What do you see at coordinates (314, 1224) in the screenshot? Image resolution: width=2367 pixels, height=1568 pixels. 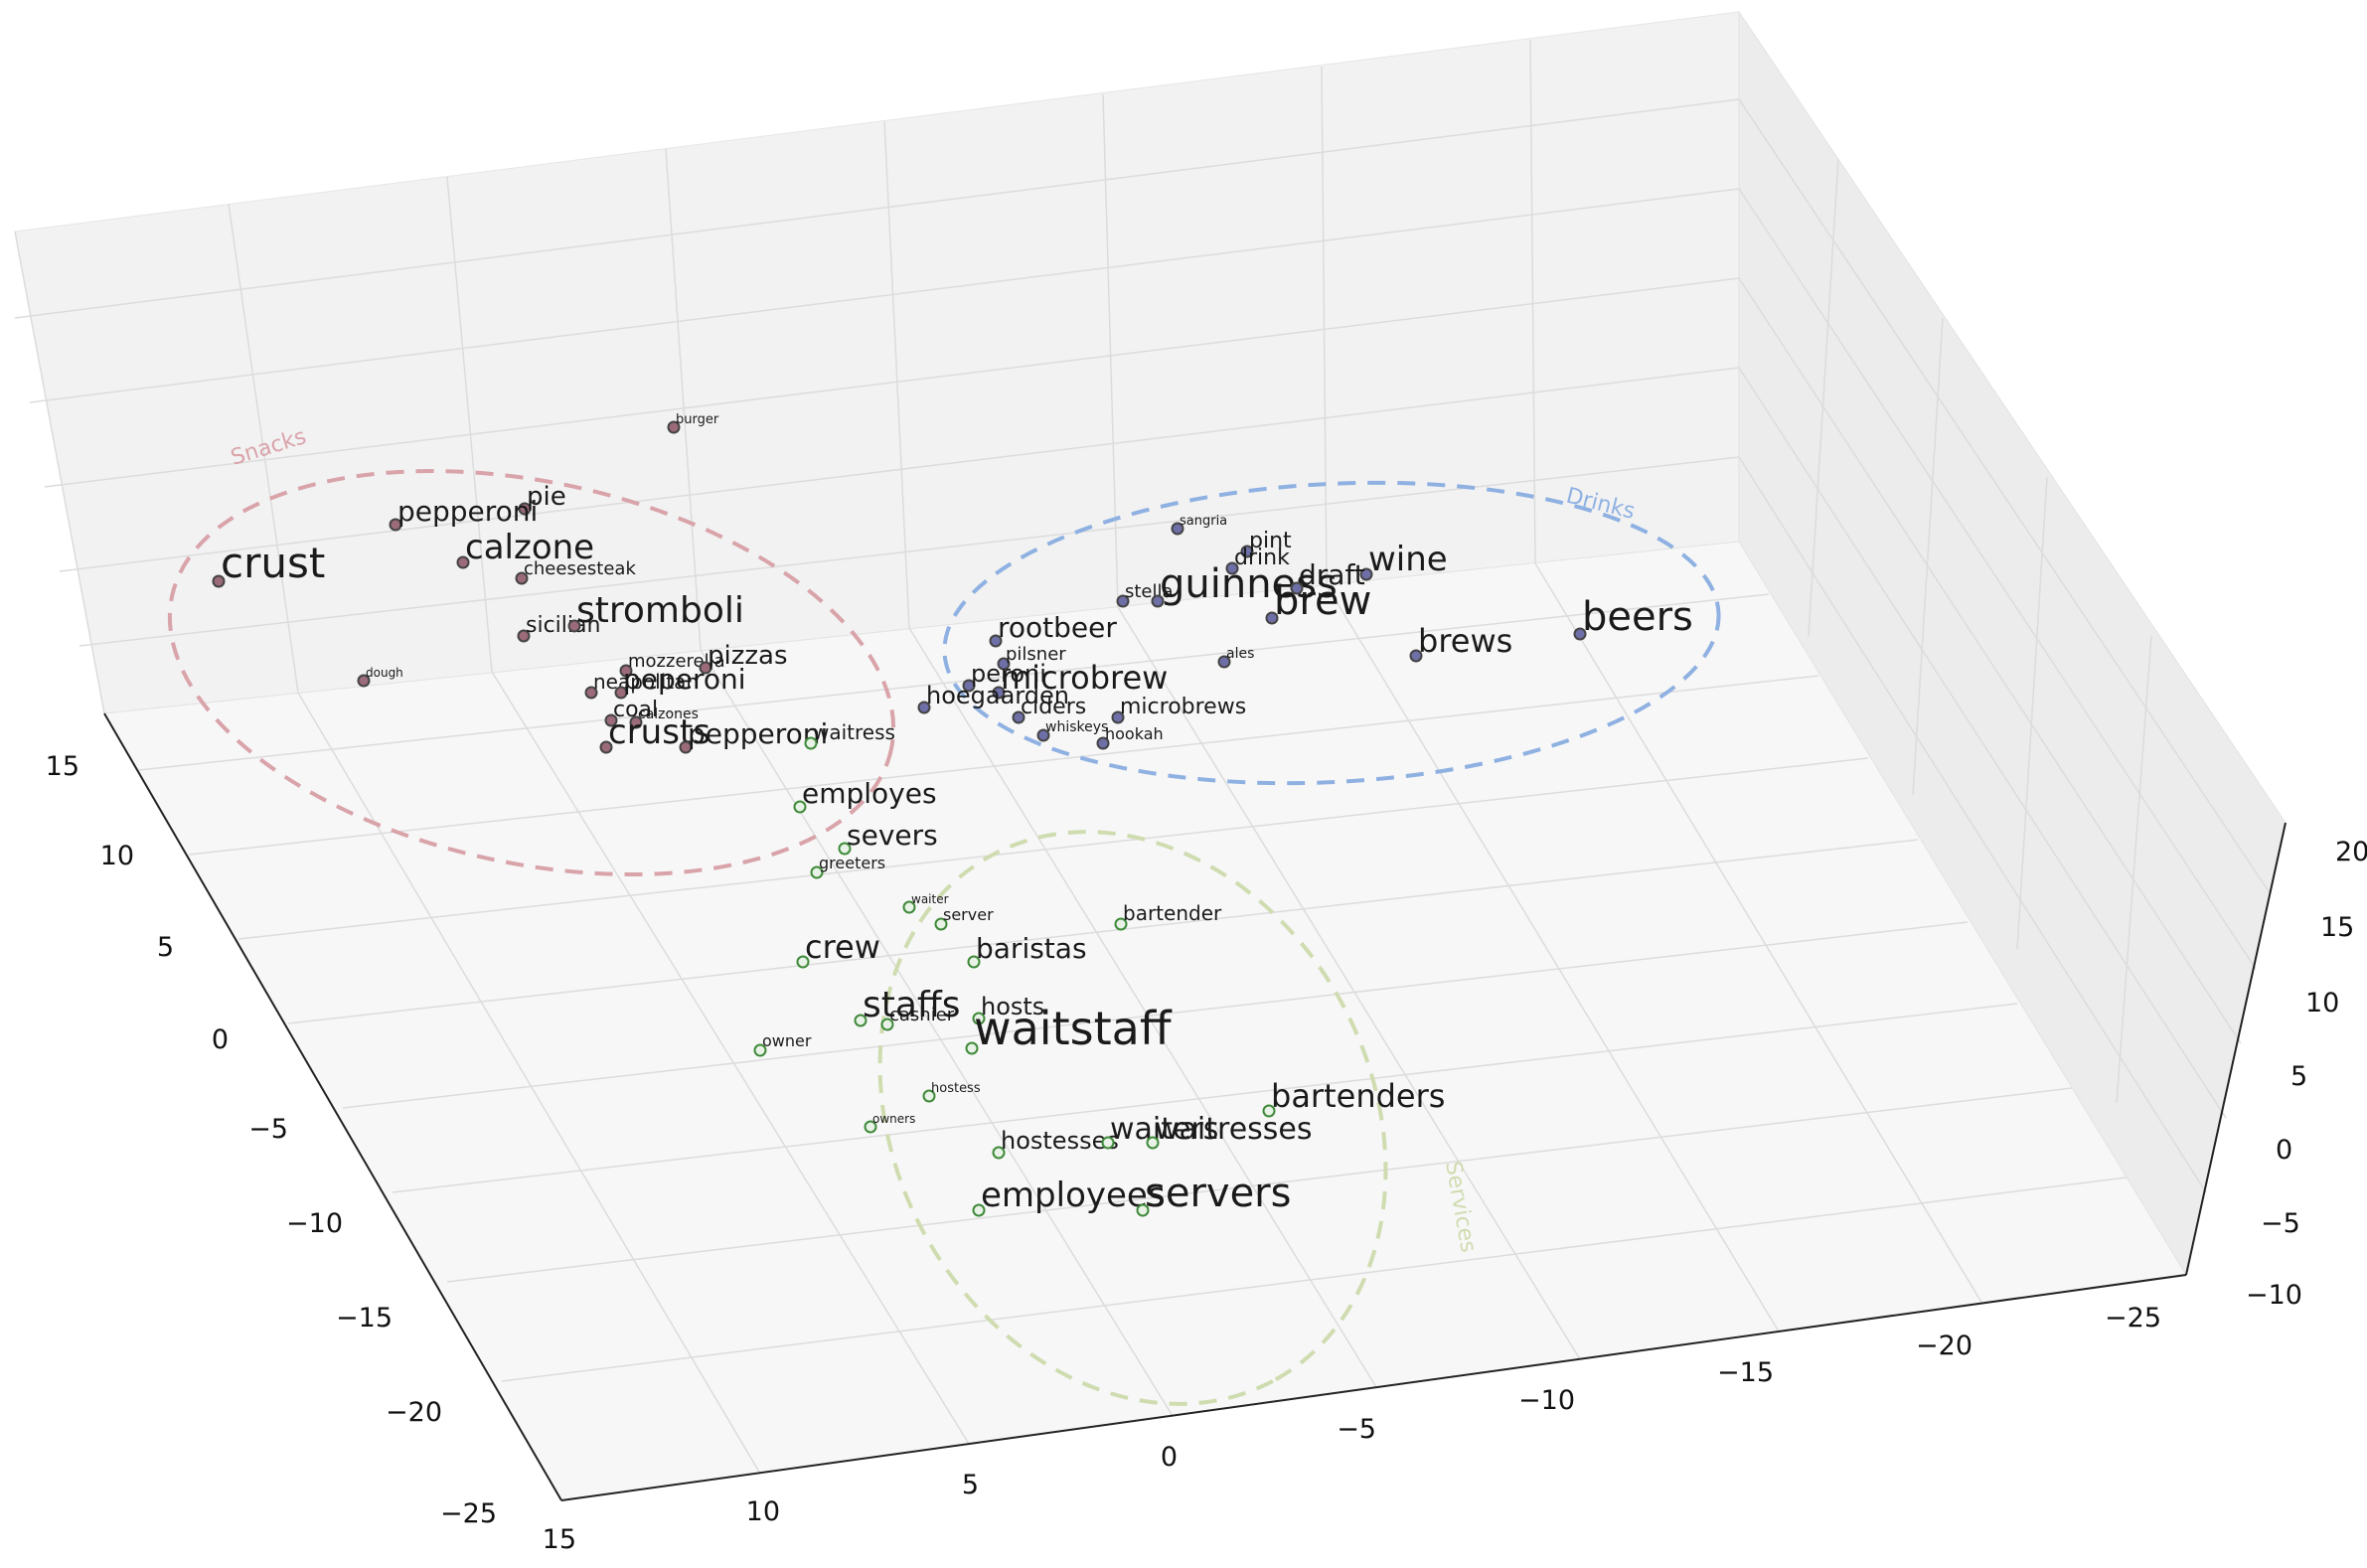 I see `x-tick-label: −10` at bounding box center [314, 1224].